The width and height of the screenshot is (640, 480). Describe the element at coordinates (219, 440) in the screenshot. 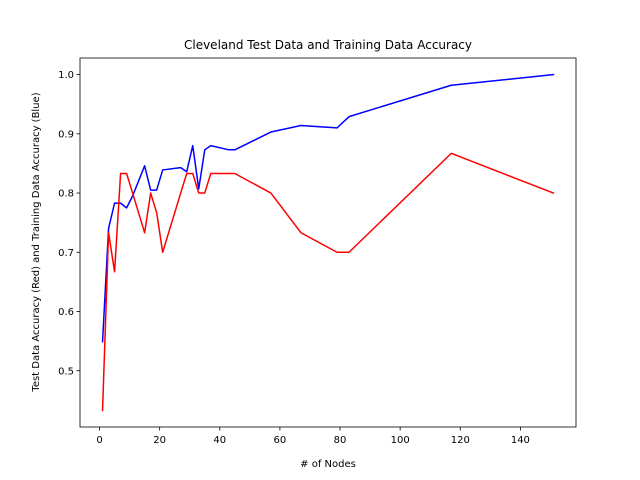

I see `x-tick-label: 40` at that location.